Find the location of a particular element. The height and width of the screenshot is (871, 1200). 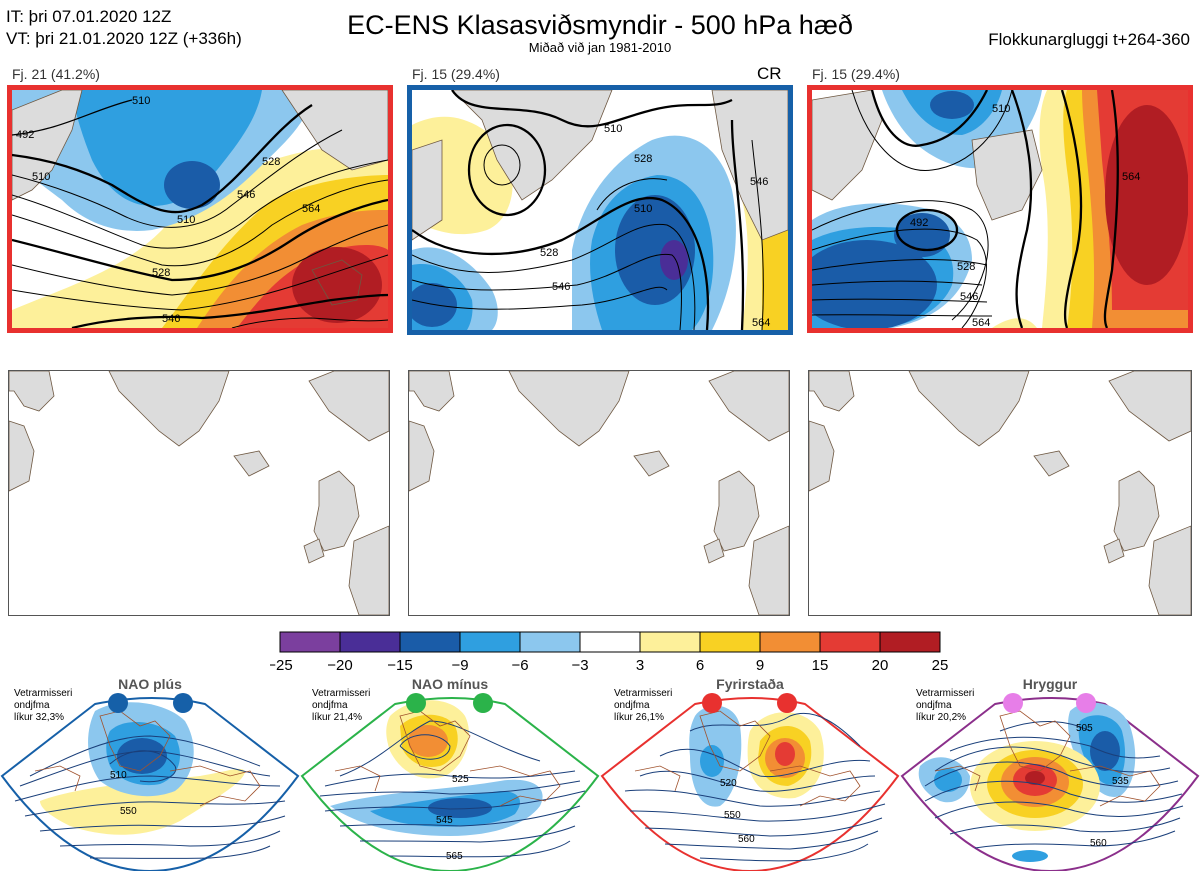

regime-title: Fyrirstaða is located at coordinates (750, 684).